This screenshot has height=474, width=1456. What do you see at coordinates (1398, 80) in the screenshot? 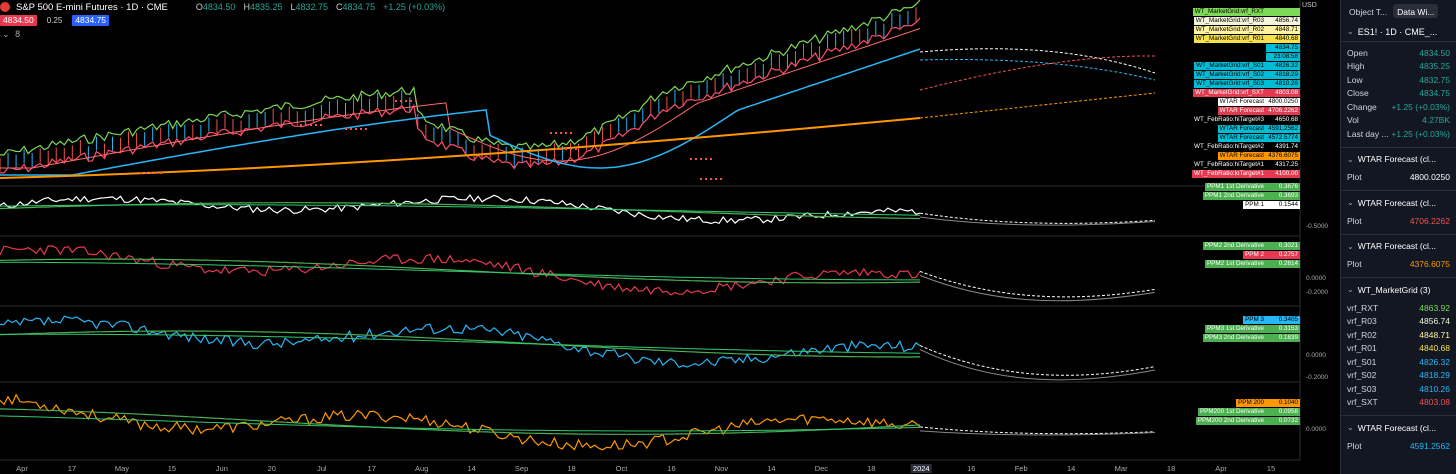
I see `data-row: Low 4832.75` at bounding box center [1398, 80].